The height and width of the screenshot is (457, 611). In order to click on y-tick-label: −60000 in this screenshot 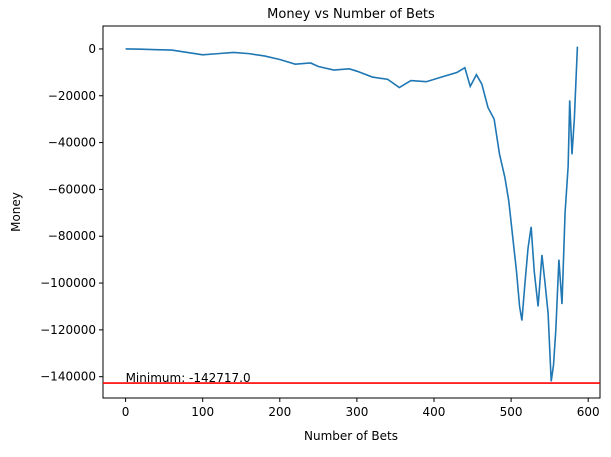, I will do `click(72, 189)`.